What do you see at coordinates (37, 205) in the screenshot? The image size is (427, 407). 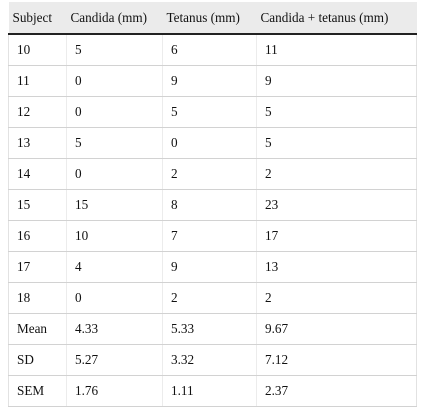 I see `cell-subject: 15` at bounding box center [37, 205].